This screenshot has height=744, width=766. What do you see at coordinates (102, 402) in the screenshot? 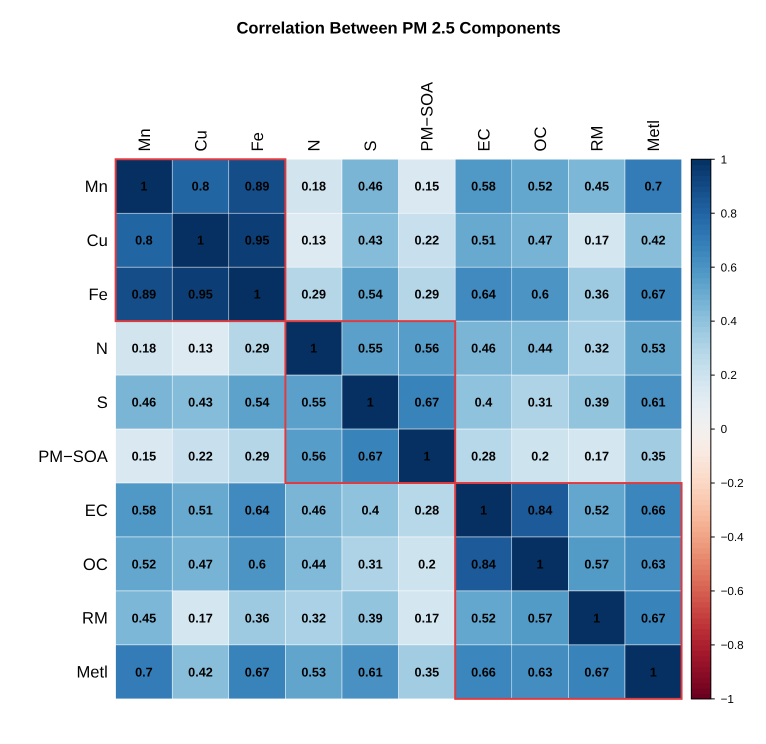
I see `y-tick-label: S` at bounding box center [102, 402].